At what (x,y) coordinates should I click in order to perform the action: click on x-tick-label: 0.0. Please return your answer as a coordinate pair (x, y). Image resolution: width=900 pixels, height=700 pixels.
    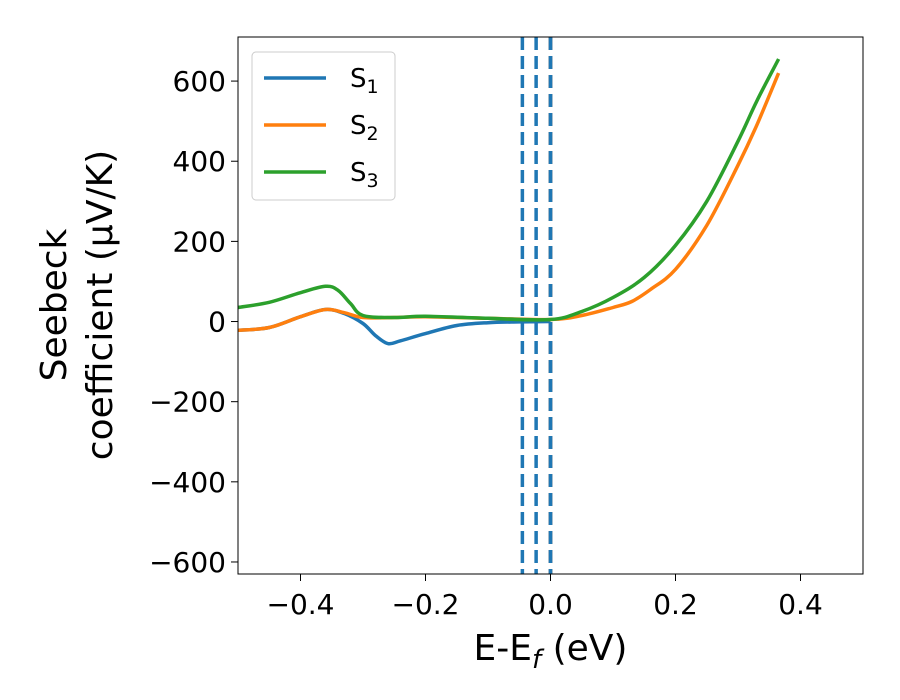
    Looking at the image, I should click on (550, 604).